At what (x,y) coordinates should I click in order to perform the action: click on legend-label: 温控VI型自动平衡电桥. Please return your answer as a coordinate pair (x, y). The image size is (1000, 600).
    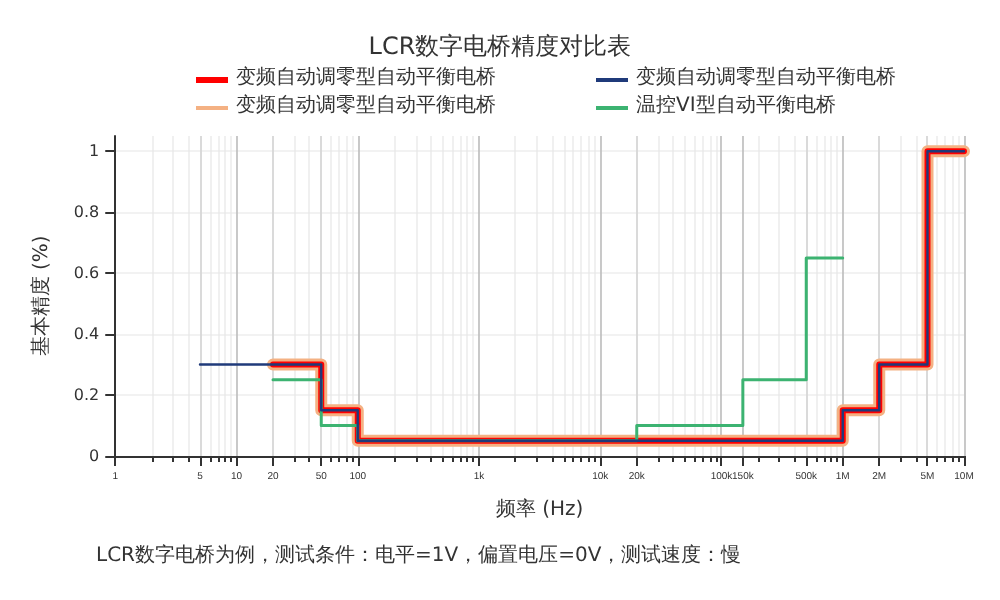
    Looking at the image, I should click on (736, 105).